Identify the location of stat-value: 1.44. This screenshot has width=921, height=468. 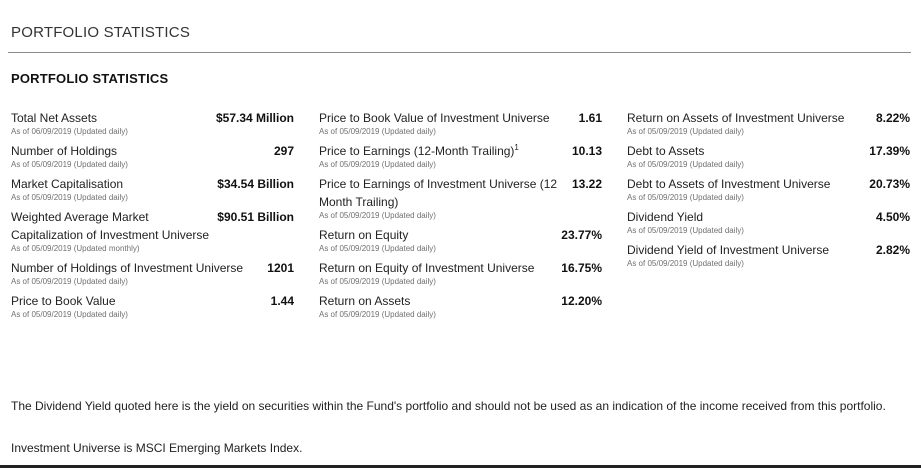
(282, 301).